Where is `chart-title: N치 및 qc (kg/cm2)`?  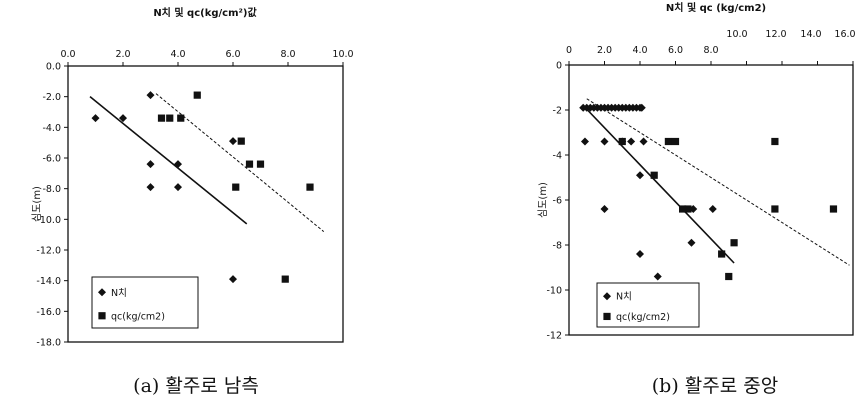
chart-title: N치 및 qc (kg/cm2) is located at coordinates (716, 7).